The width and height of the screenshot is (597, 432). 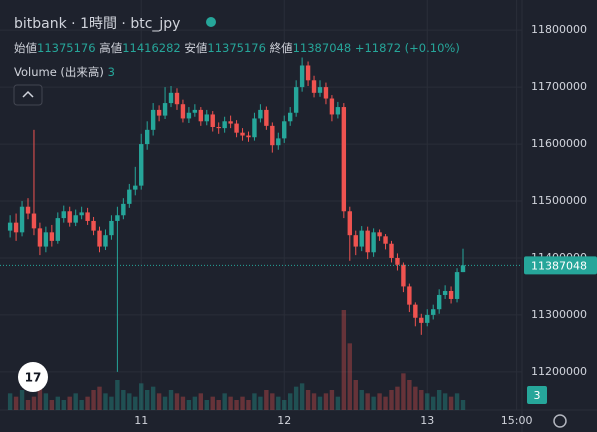 I want to click on y-tick-label: 11200000, so click(x=559, y=371).